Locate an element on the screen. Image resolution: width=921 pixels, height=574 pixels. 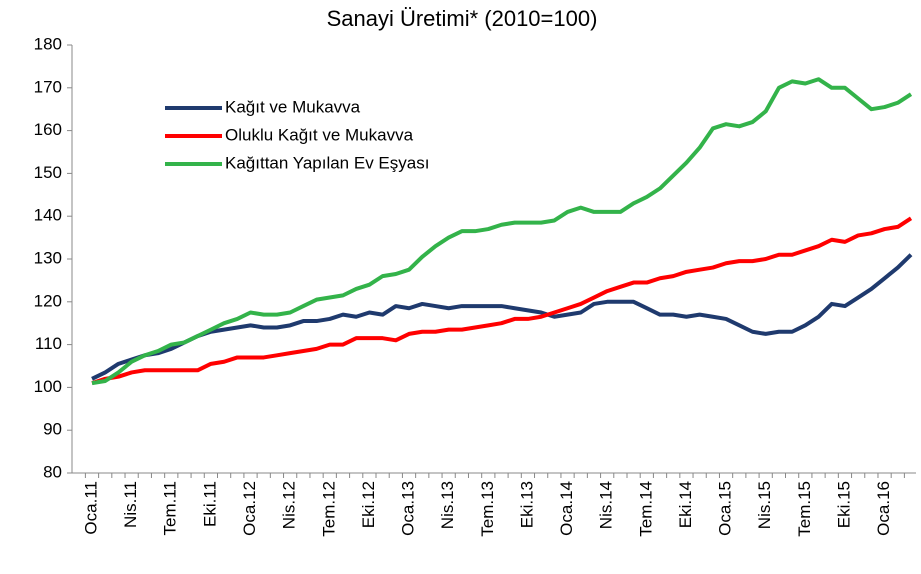
y-tick-label: 110 is located at coordinates (48, 343).